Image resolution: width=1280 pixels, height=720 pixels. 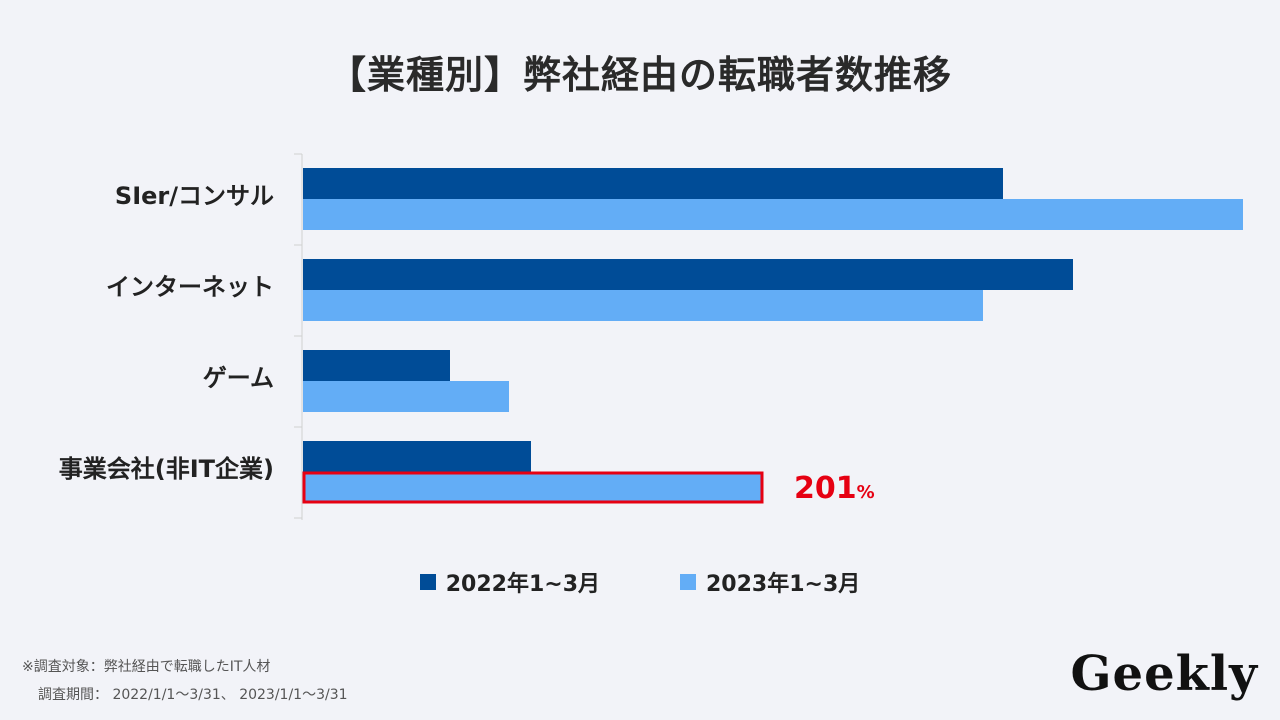 I want to click on chart-title: 【業種別】弊社経由の転職者数推移, so click(x=639, y=75).